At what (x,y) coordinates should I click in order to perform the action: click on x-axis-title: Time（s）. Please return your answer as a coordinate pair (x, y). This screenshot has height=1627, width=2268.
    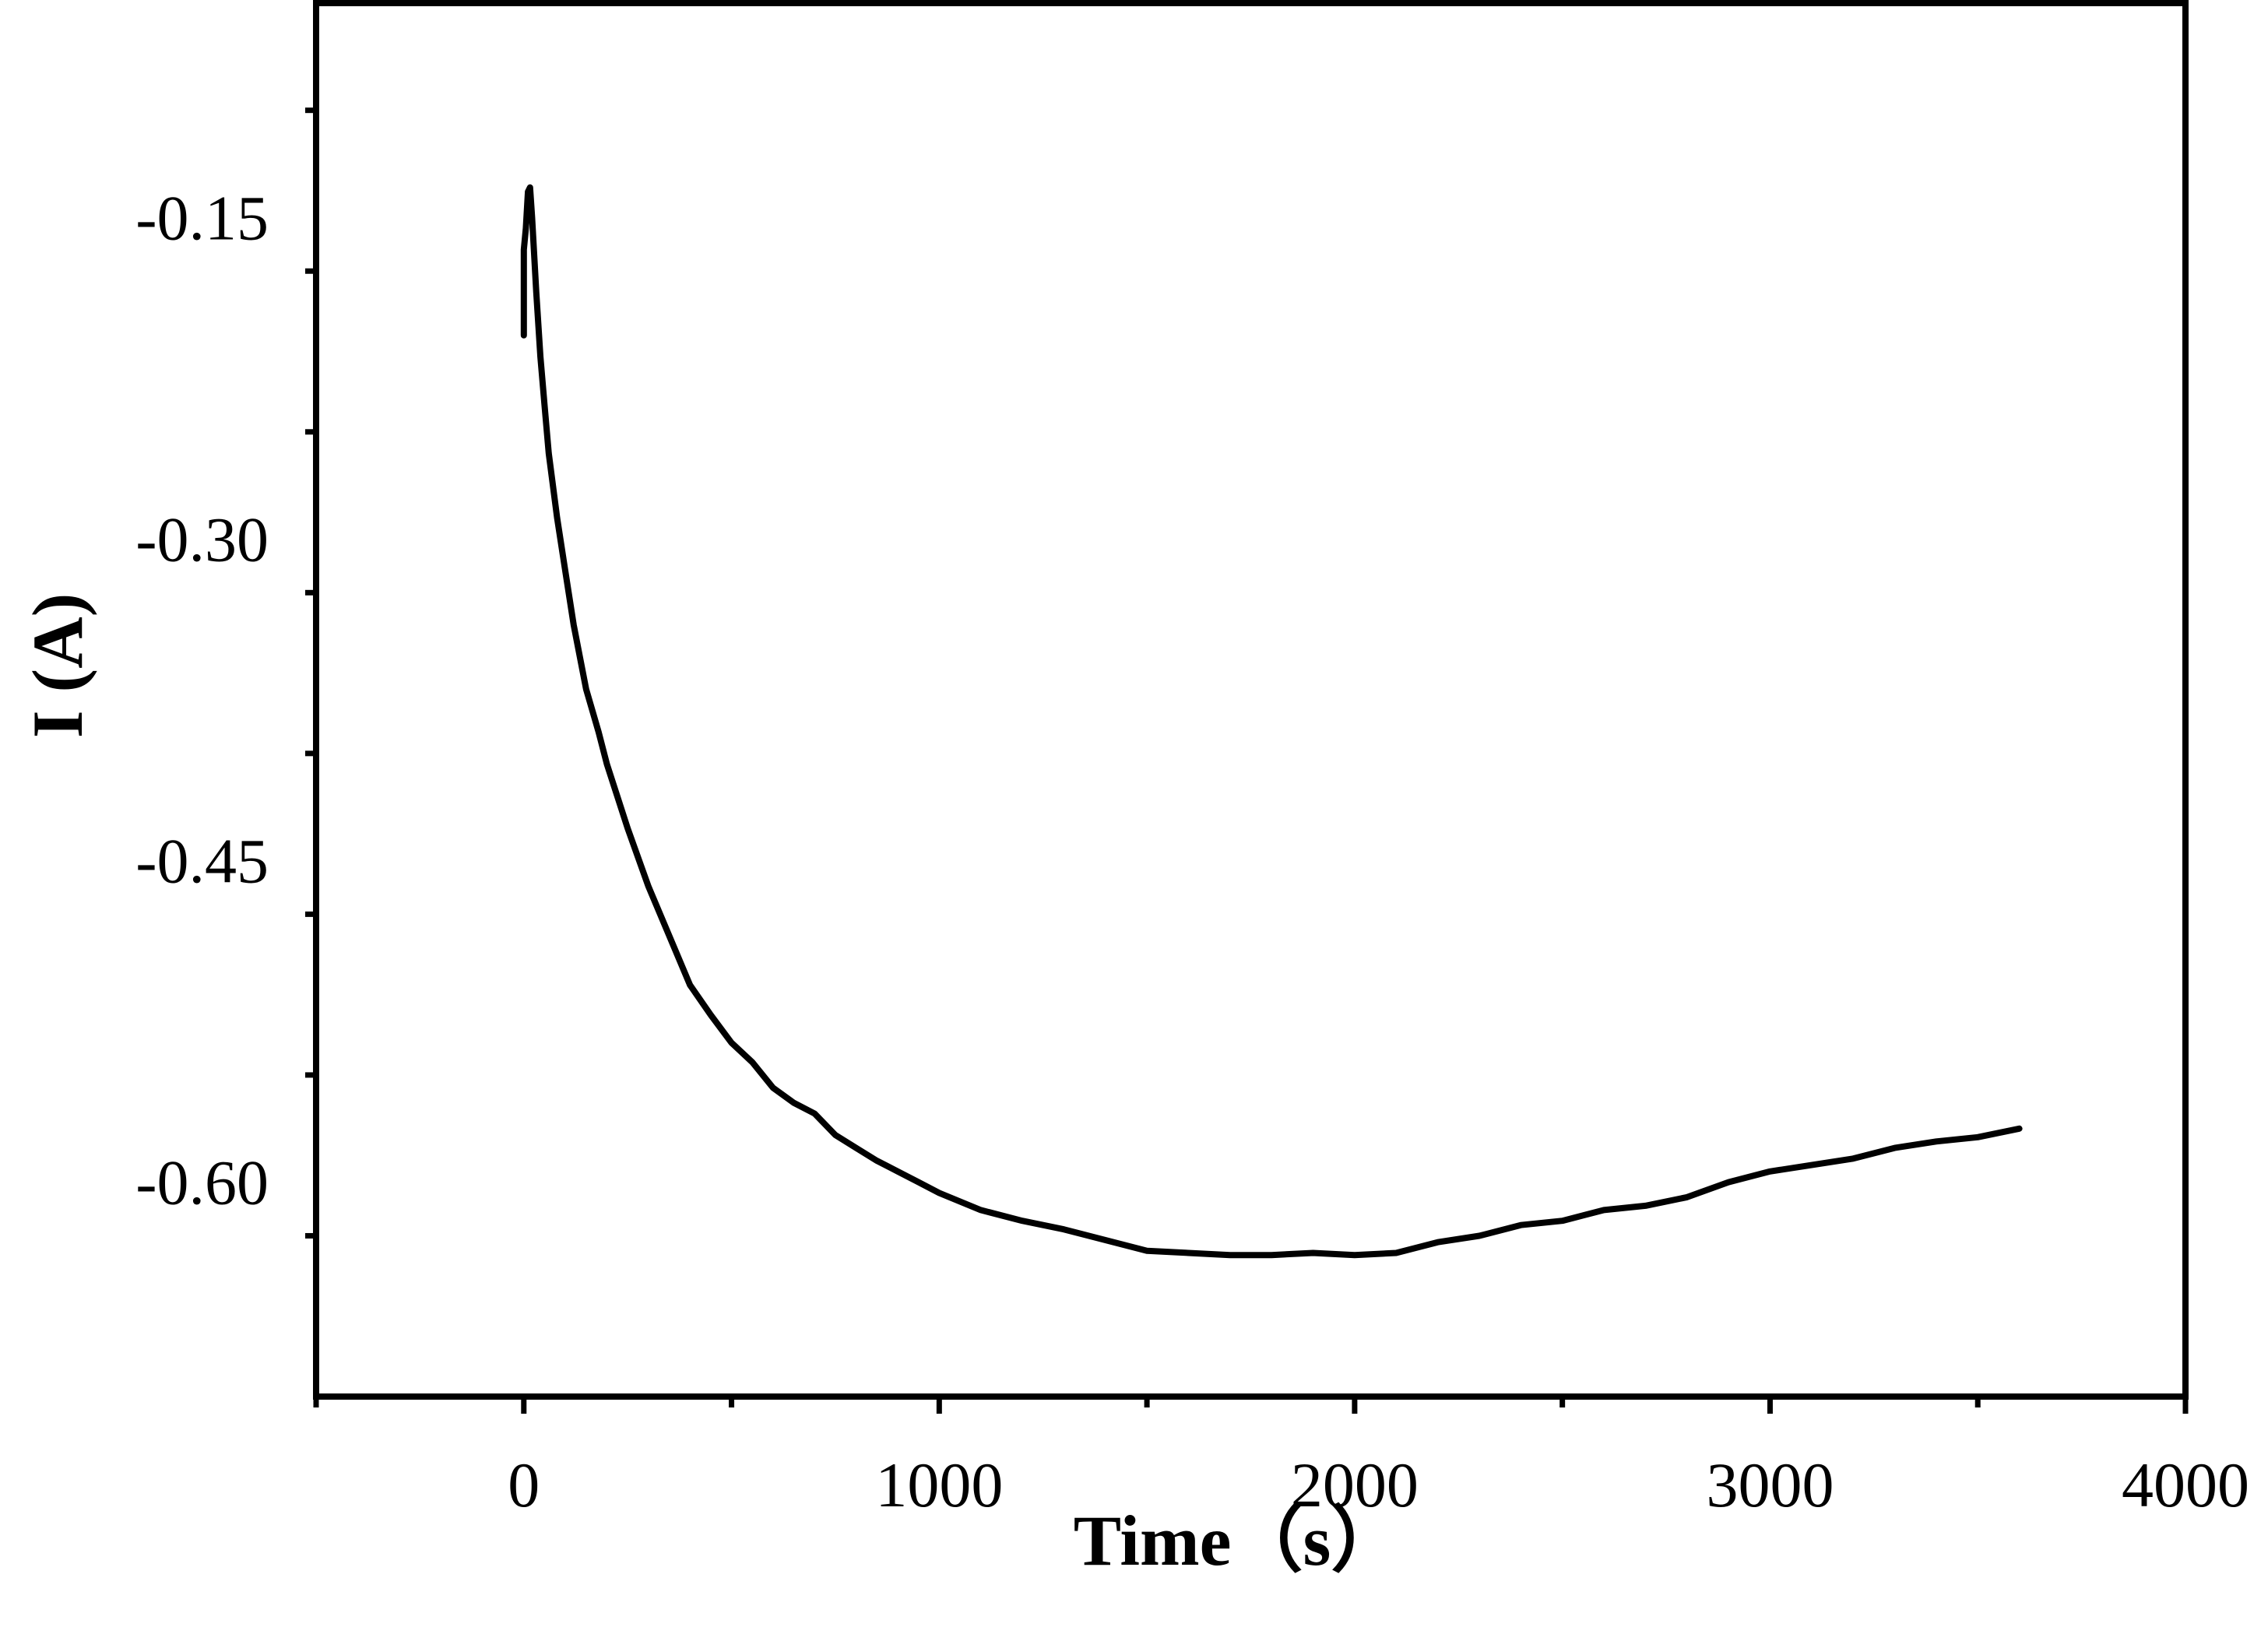
    Looking at the image, I should click on (1238, 1540).